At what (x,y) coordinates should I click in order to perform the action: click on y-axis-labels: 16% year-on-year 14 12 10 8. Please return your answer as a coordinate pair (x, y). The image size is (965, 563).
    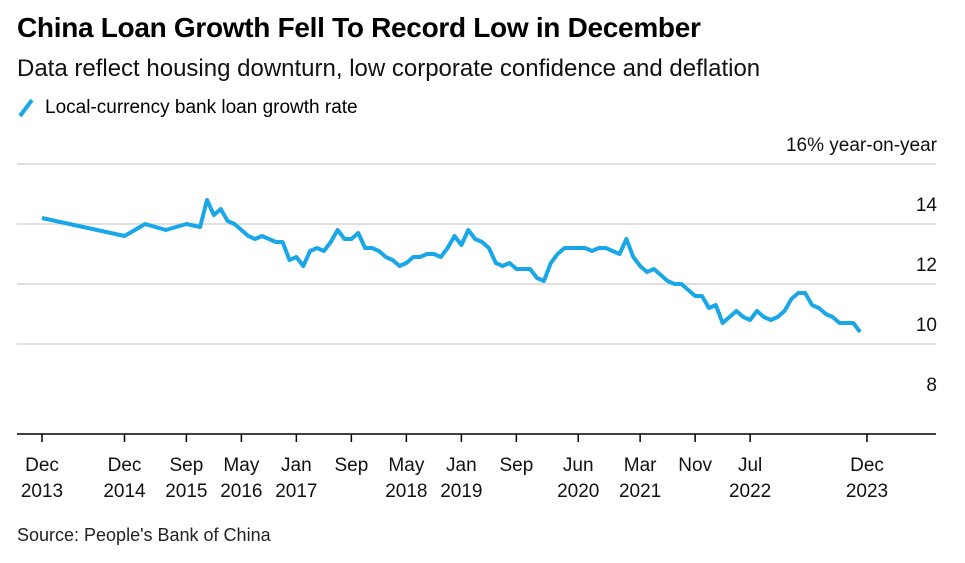
    Looking at the image, I should click on (862, 265).